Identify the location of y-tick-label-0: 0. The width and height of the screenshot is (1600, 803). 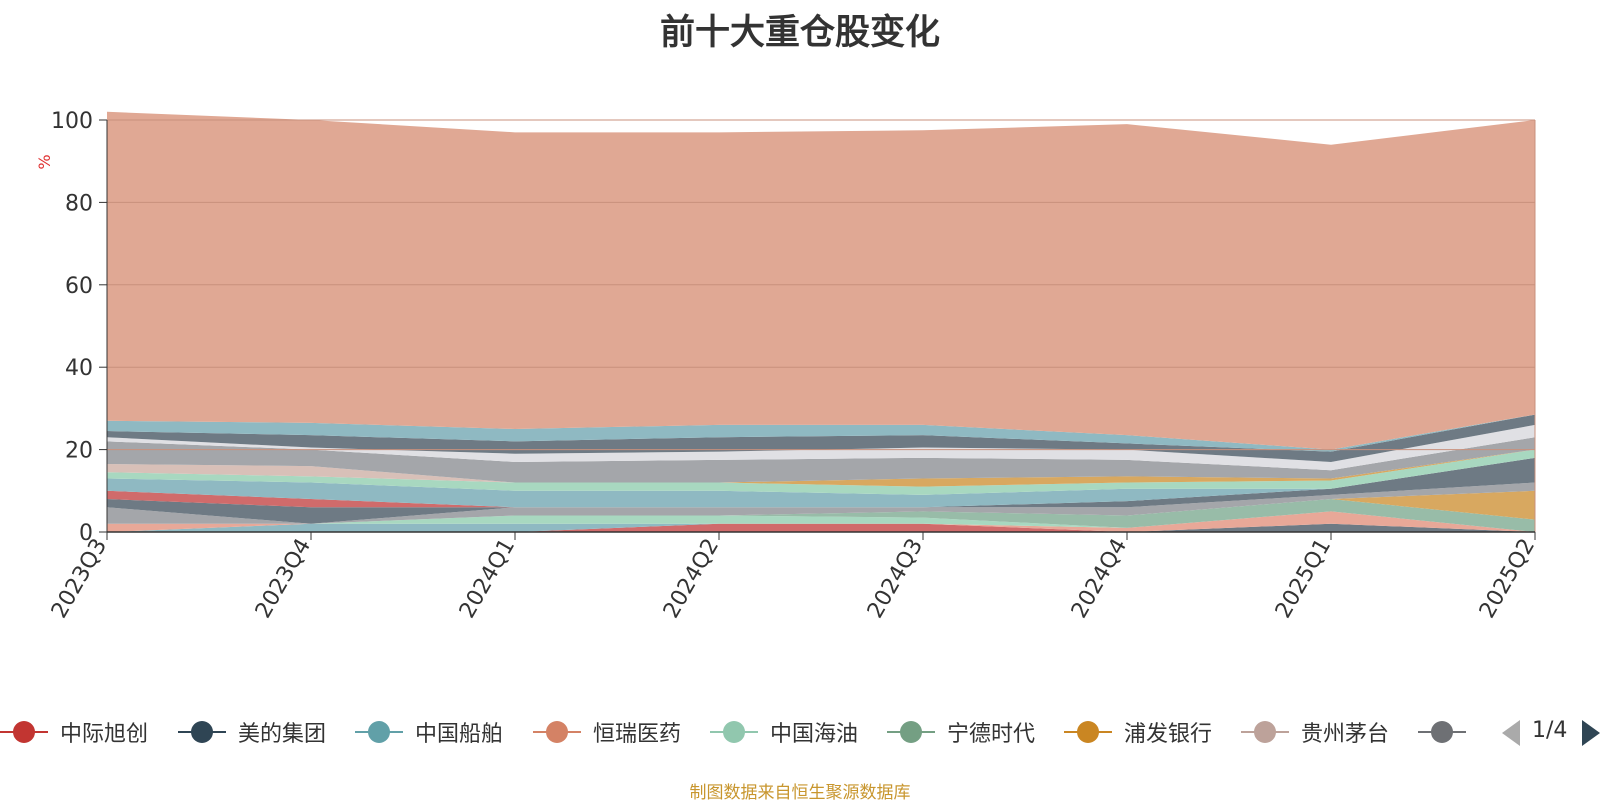
(86, 533).